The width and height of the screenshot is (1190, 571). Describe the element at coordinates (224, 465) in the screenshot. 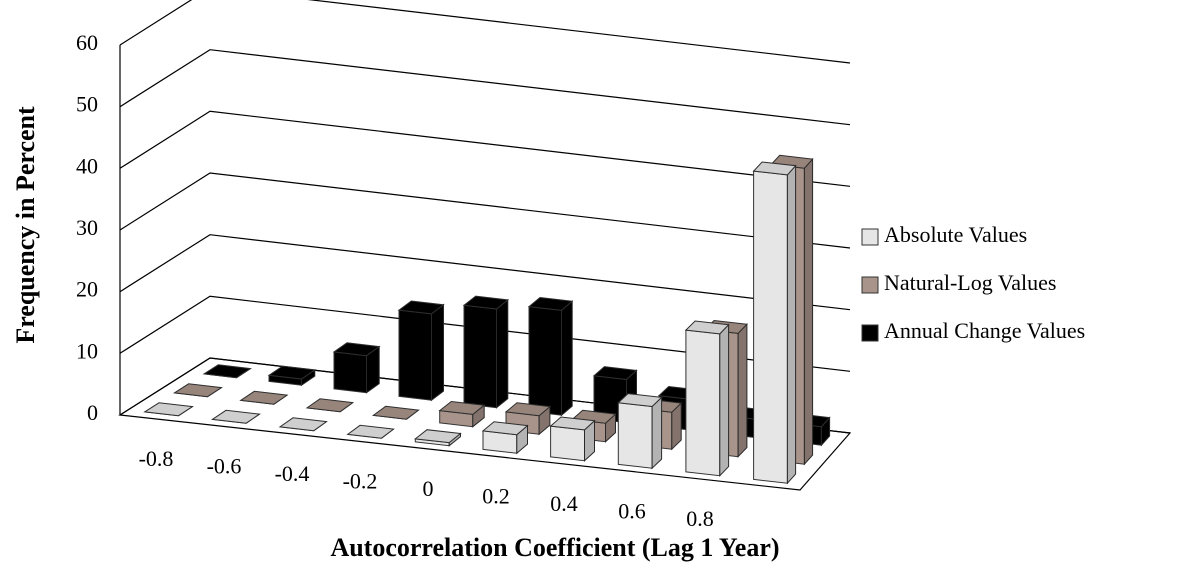

I see `x-tick-label: -0.6` at that location.